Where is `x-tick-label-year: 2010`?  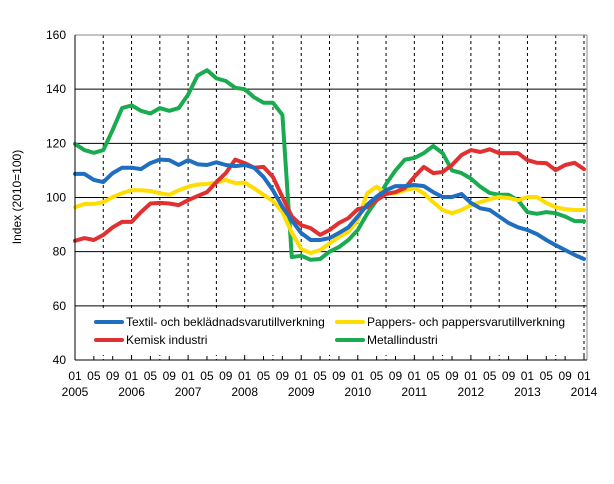
x-tick-label-year: 2010 is located at coordinates (357, 392).